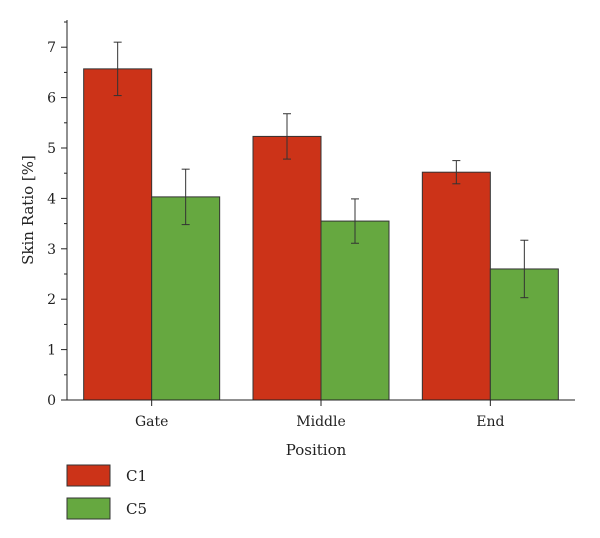 The image size is (600, 538). What do you see at coordinates (136, 509) in the screenshot?
I see `legend-label-c5: C5` at bounding box center [136, 509].